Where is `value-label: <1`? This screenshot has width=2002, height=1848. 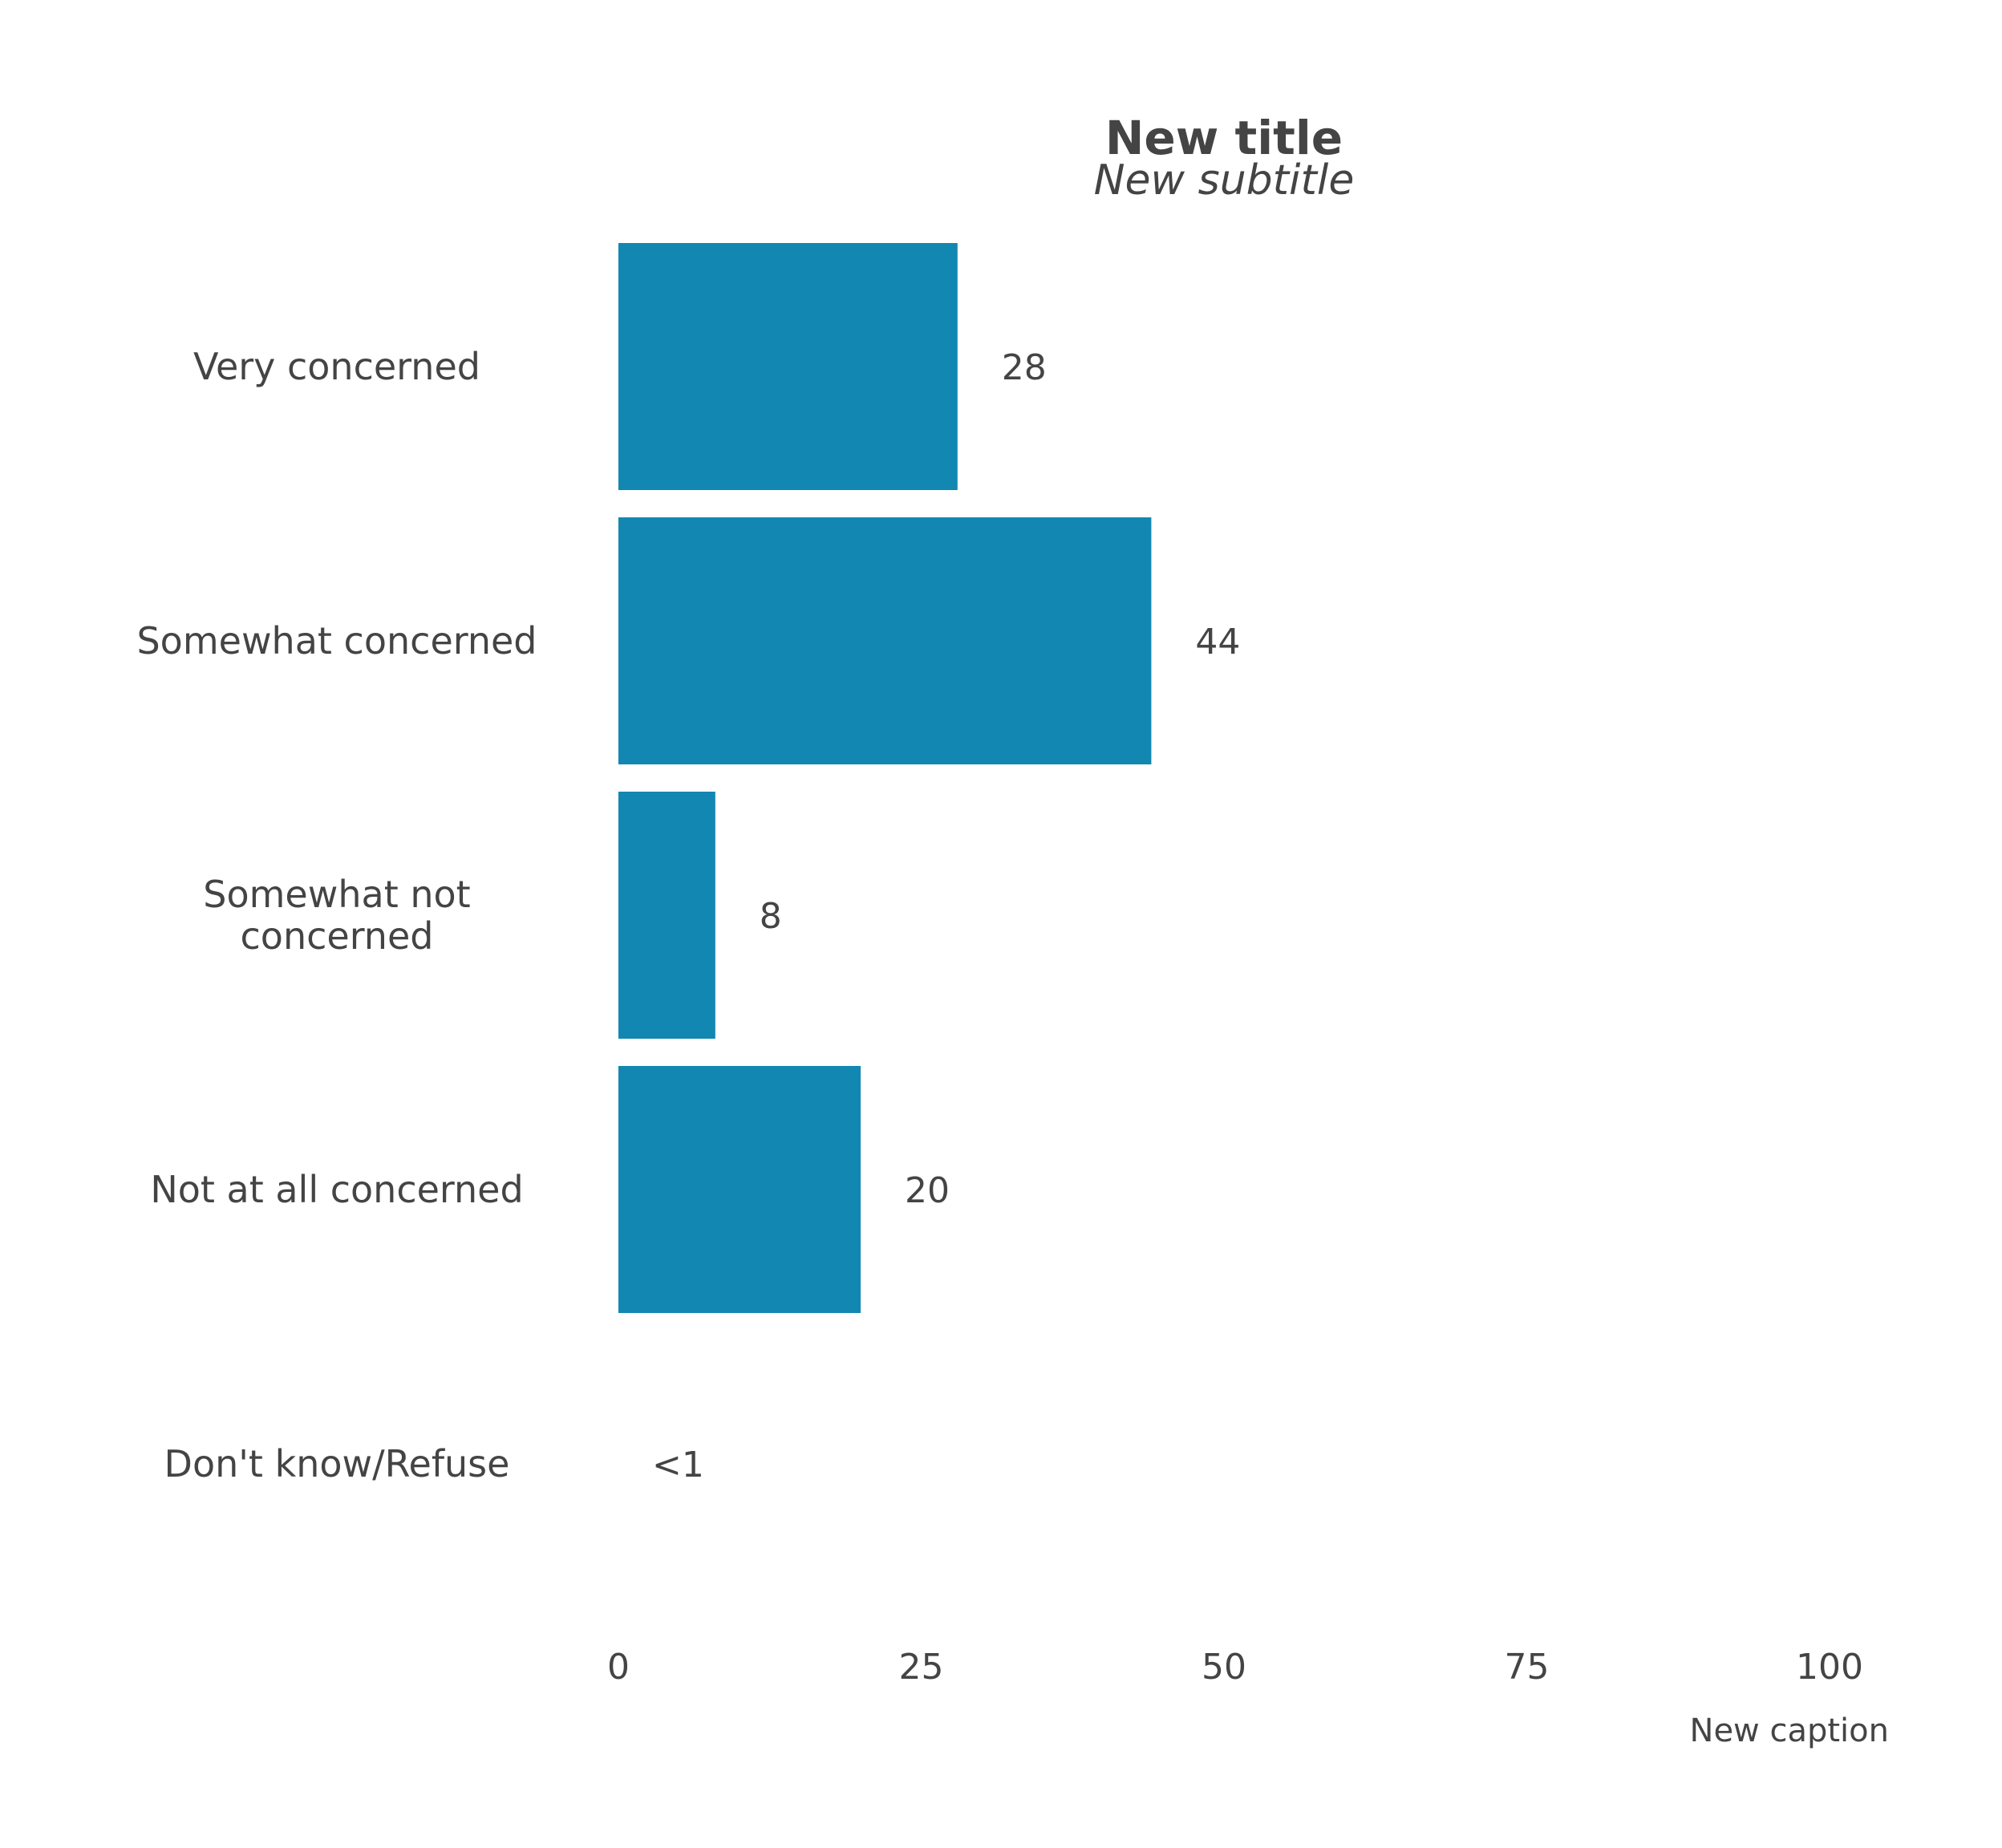 value-label: <1 is located at coordinates (678, 1465).